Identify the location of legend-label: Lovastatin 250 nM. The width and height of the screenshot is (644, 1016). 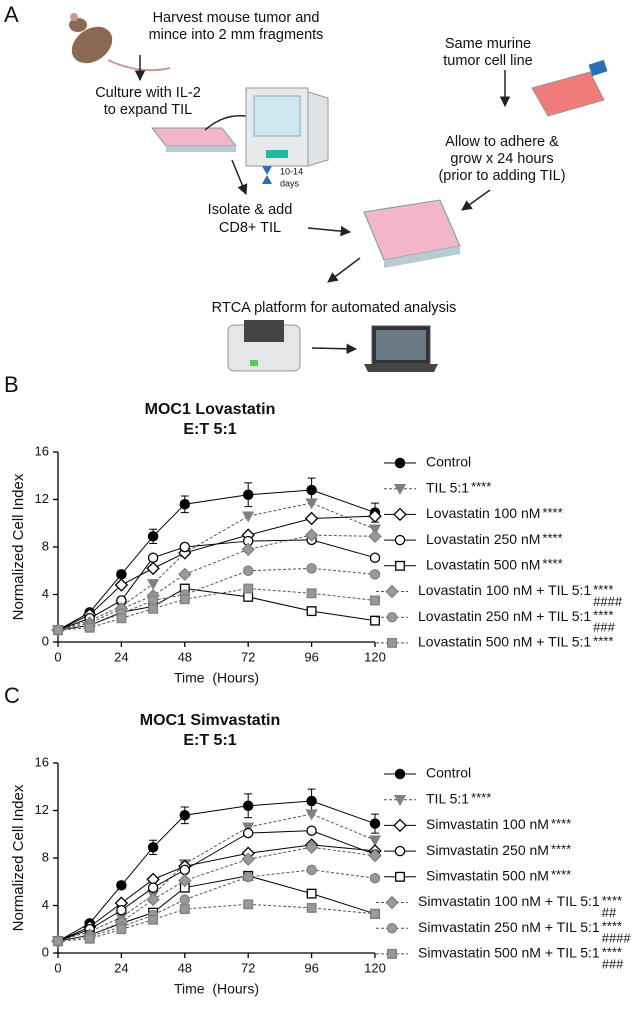
(483, 539).